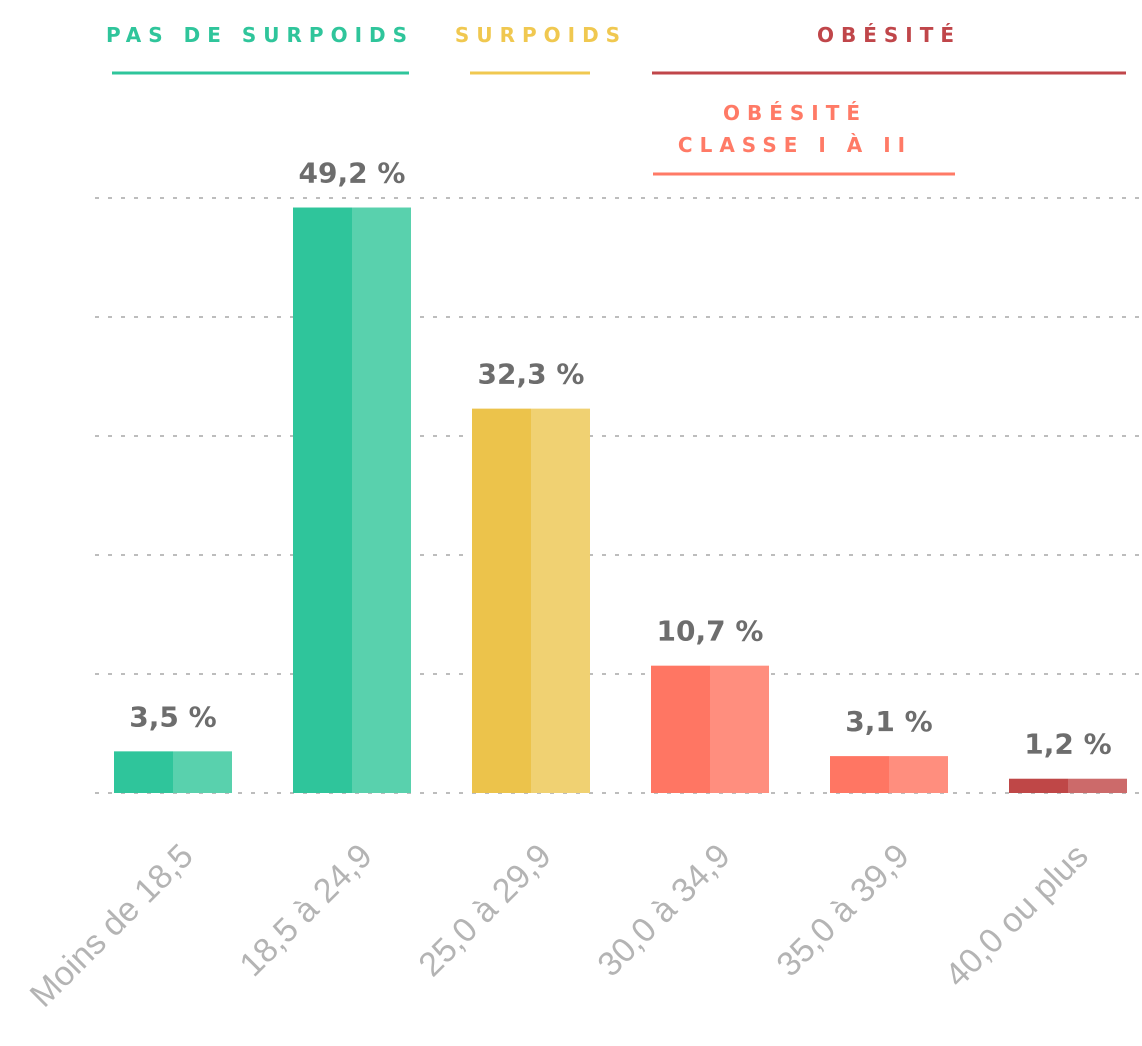 Image resolution: width=1142 pixels, height=1046 pixels. I want to click on value-label: 10,7 %, so click(710, 631).